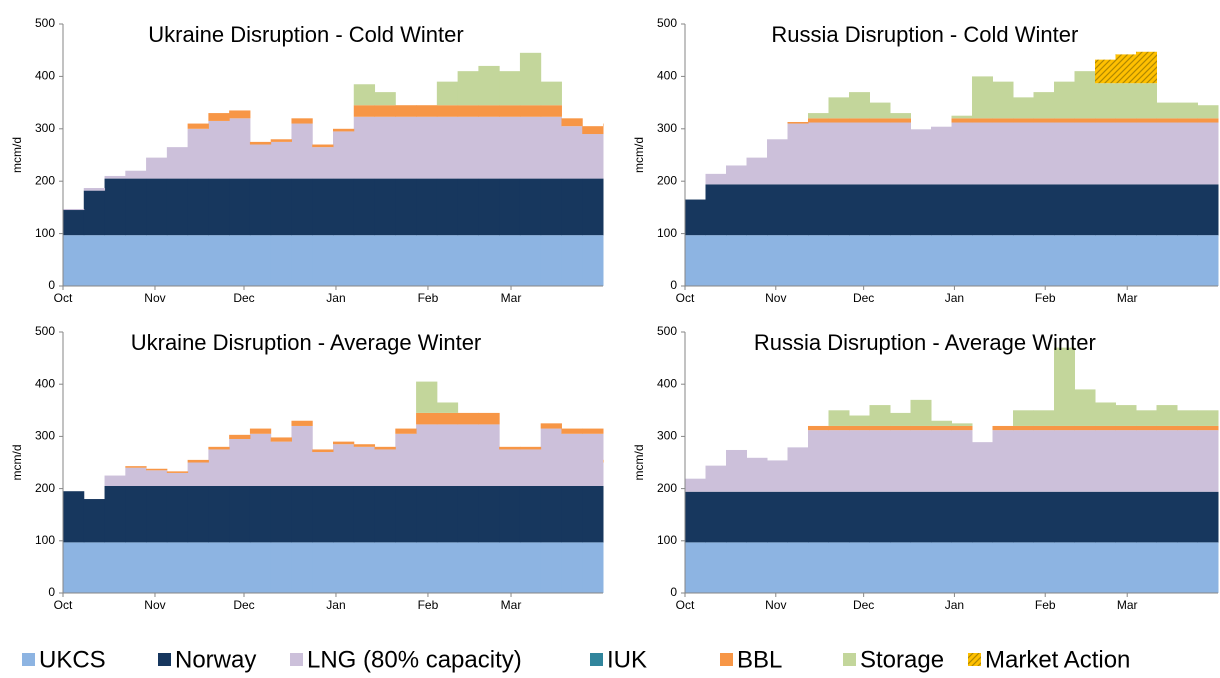  Describe the element at coordinates (925, 342) in the screenshot. I see `chart-title: Russia Disruption - Average Winter` at that location.